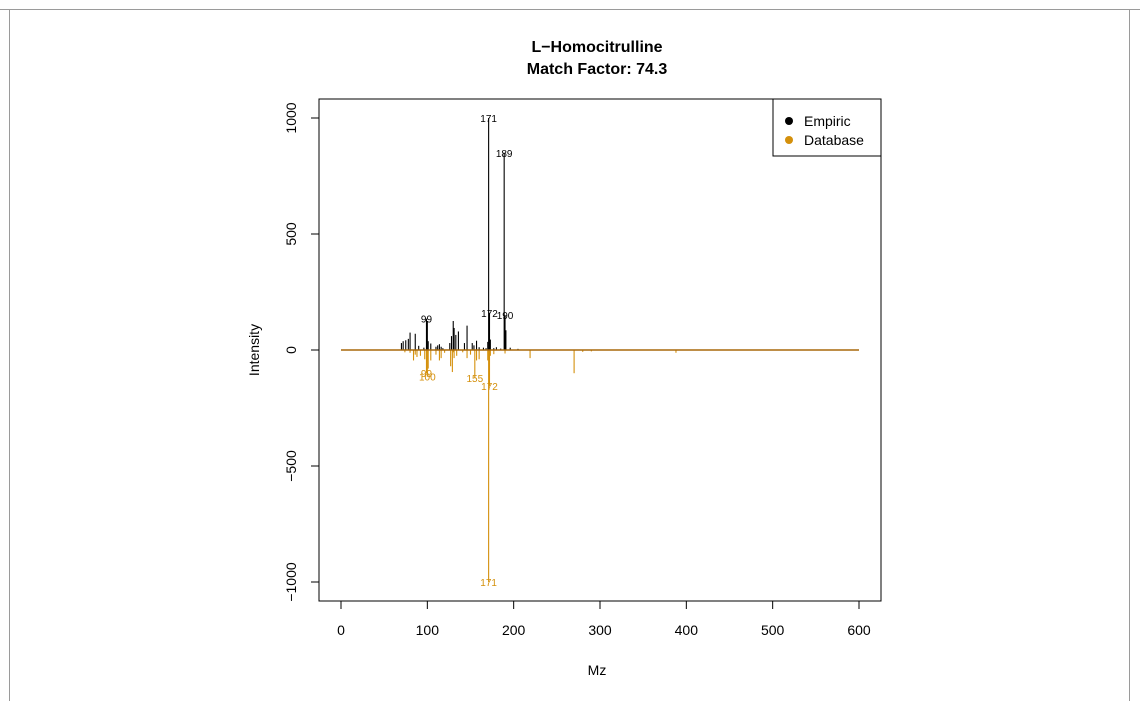 Image resolution: width=1140 pixels, height=701 pixels. I want to click on x-tick-label: 300, so click(600, 630).